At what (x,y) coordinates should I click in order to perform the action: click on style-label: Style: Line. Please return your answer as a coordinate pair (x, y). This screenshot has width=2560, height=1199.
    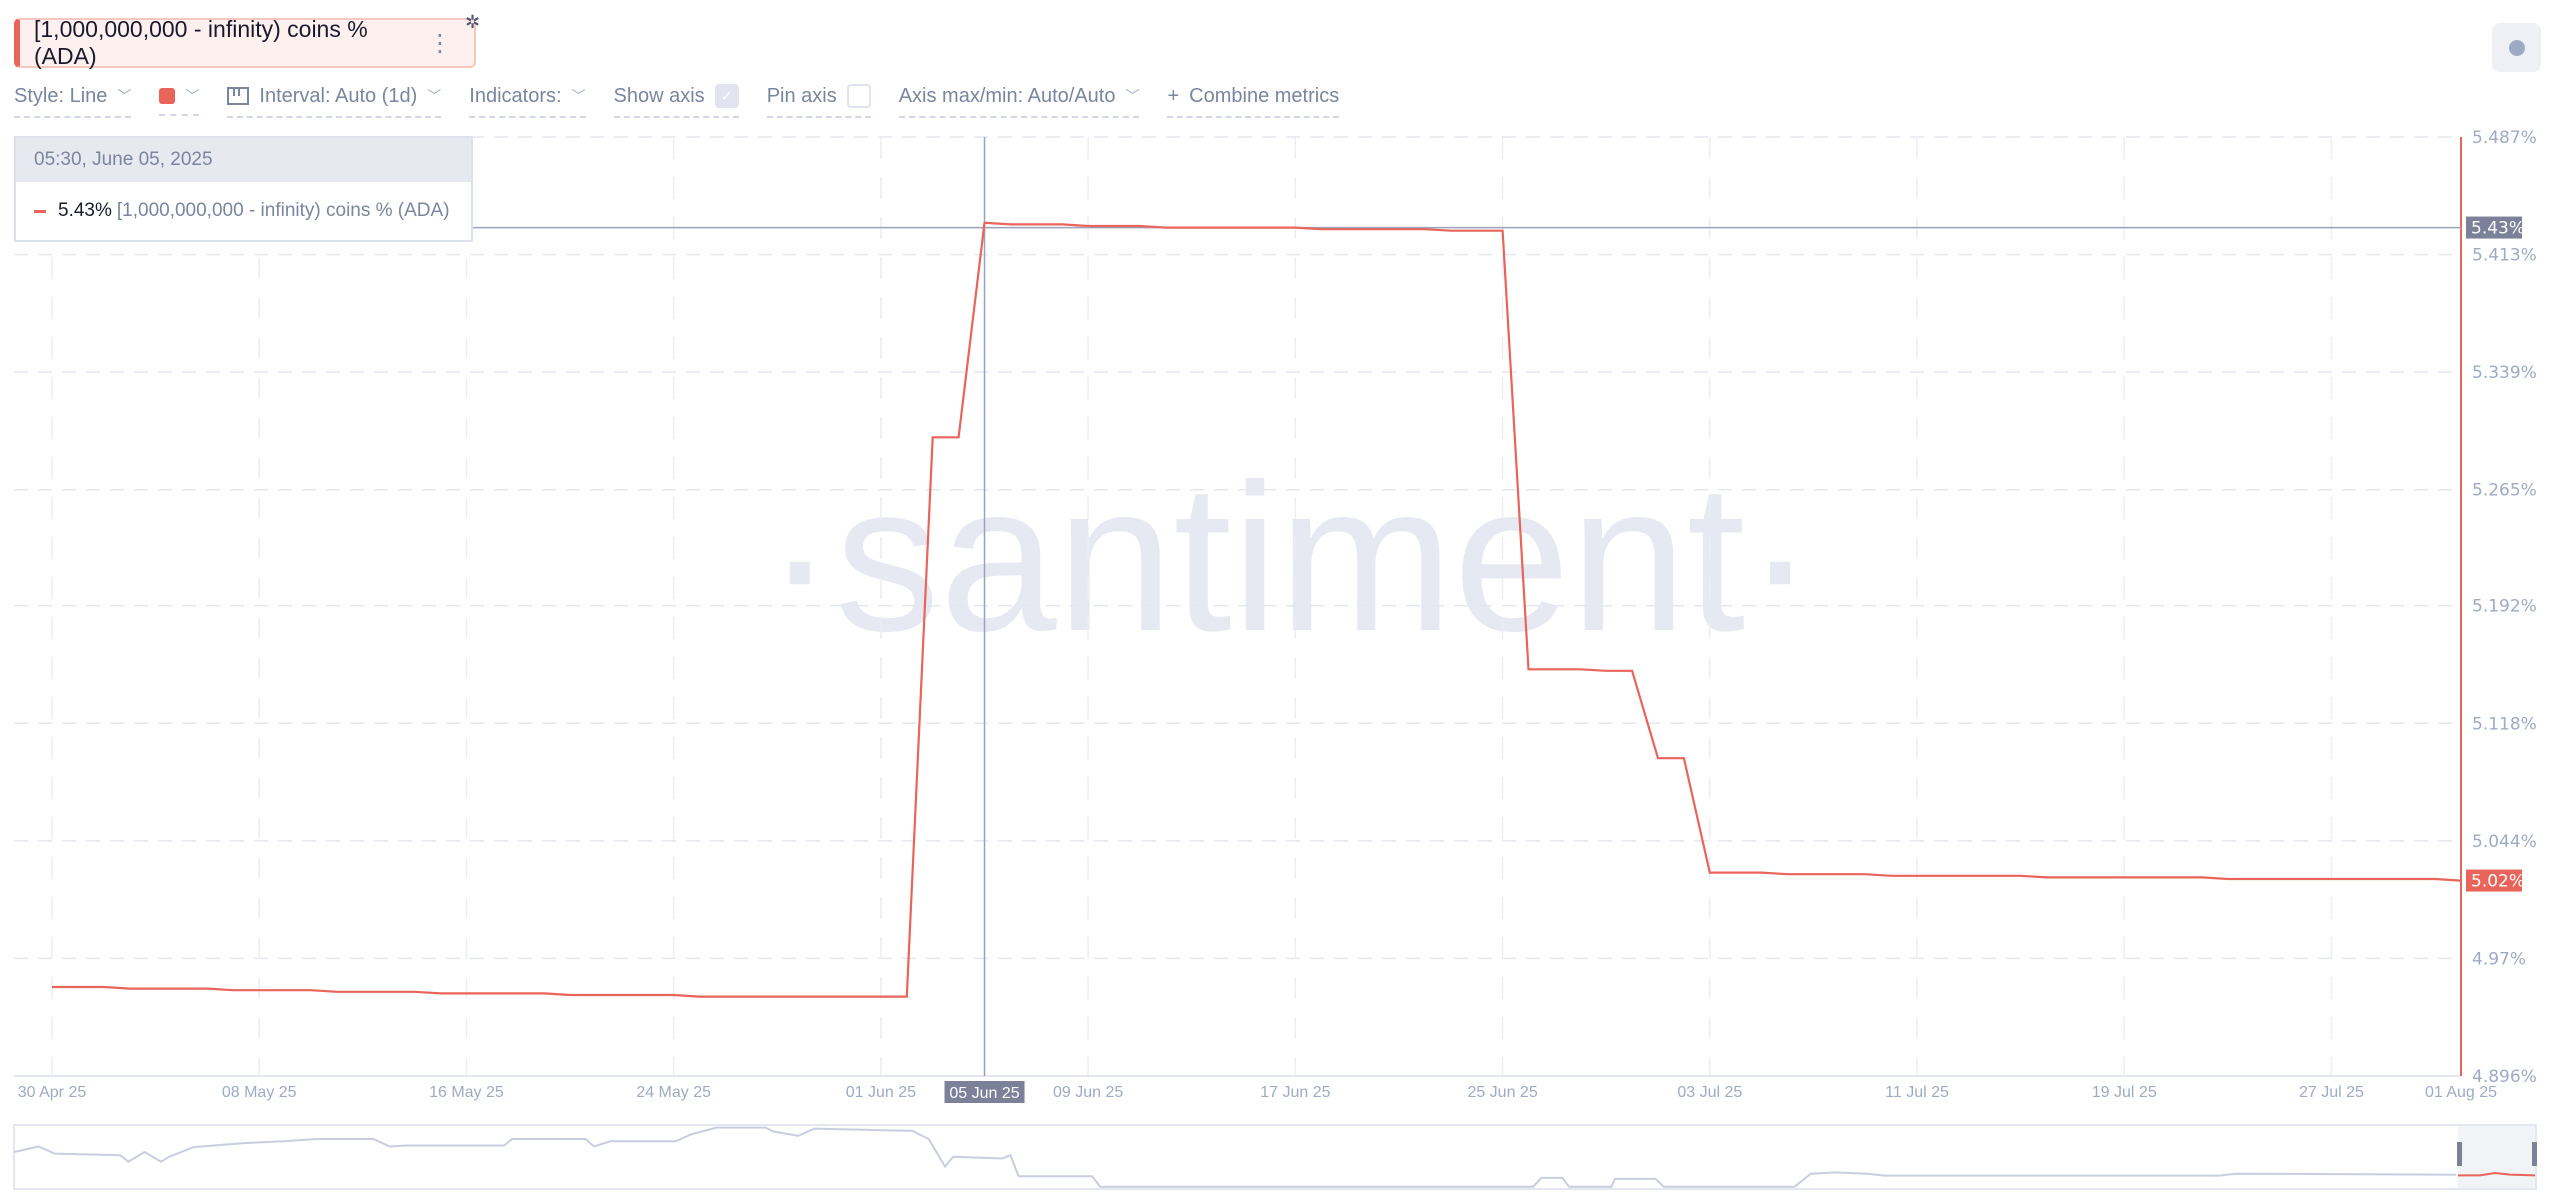
    Looking at the image, I should click on (61, 95).